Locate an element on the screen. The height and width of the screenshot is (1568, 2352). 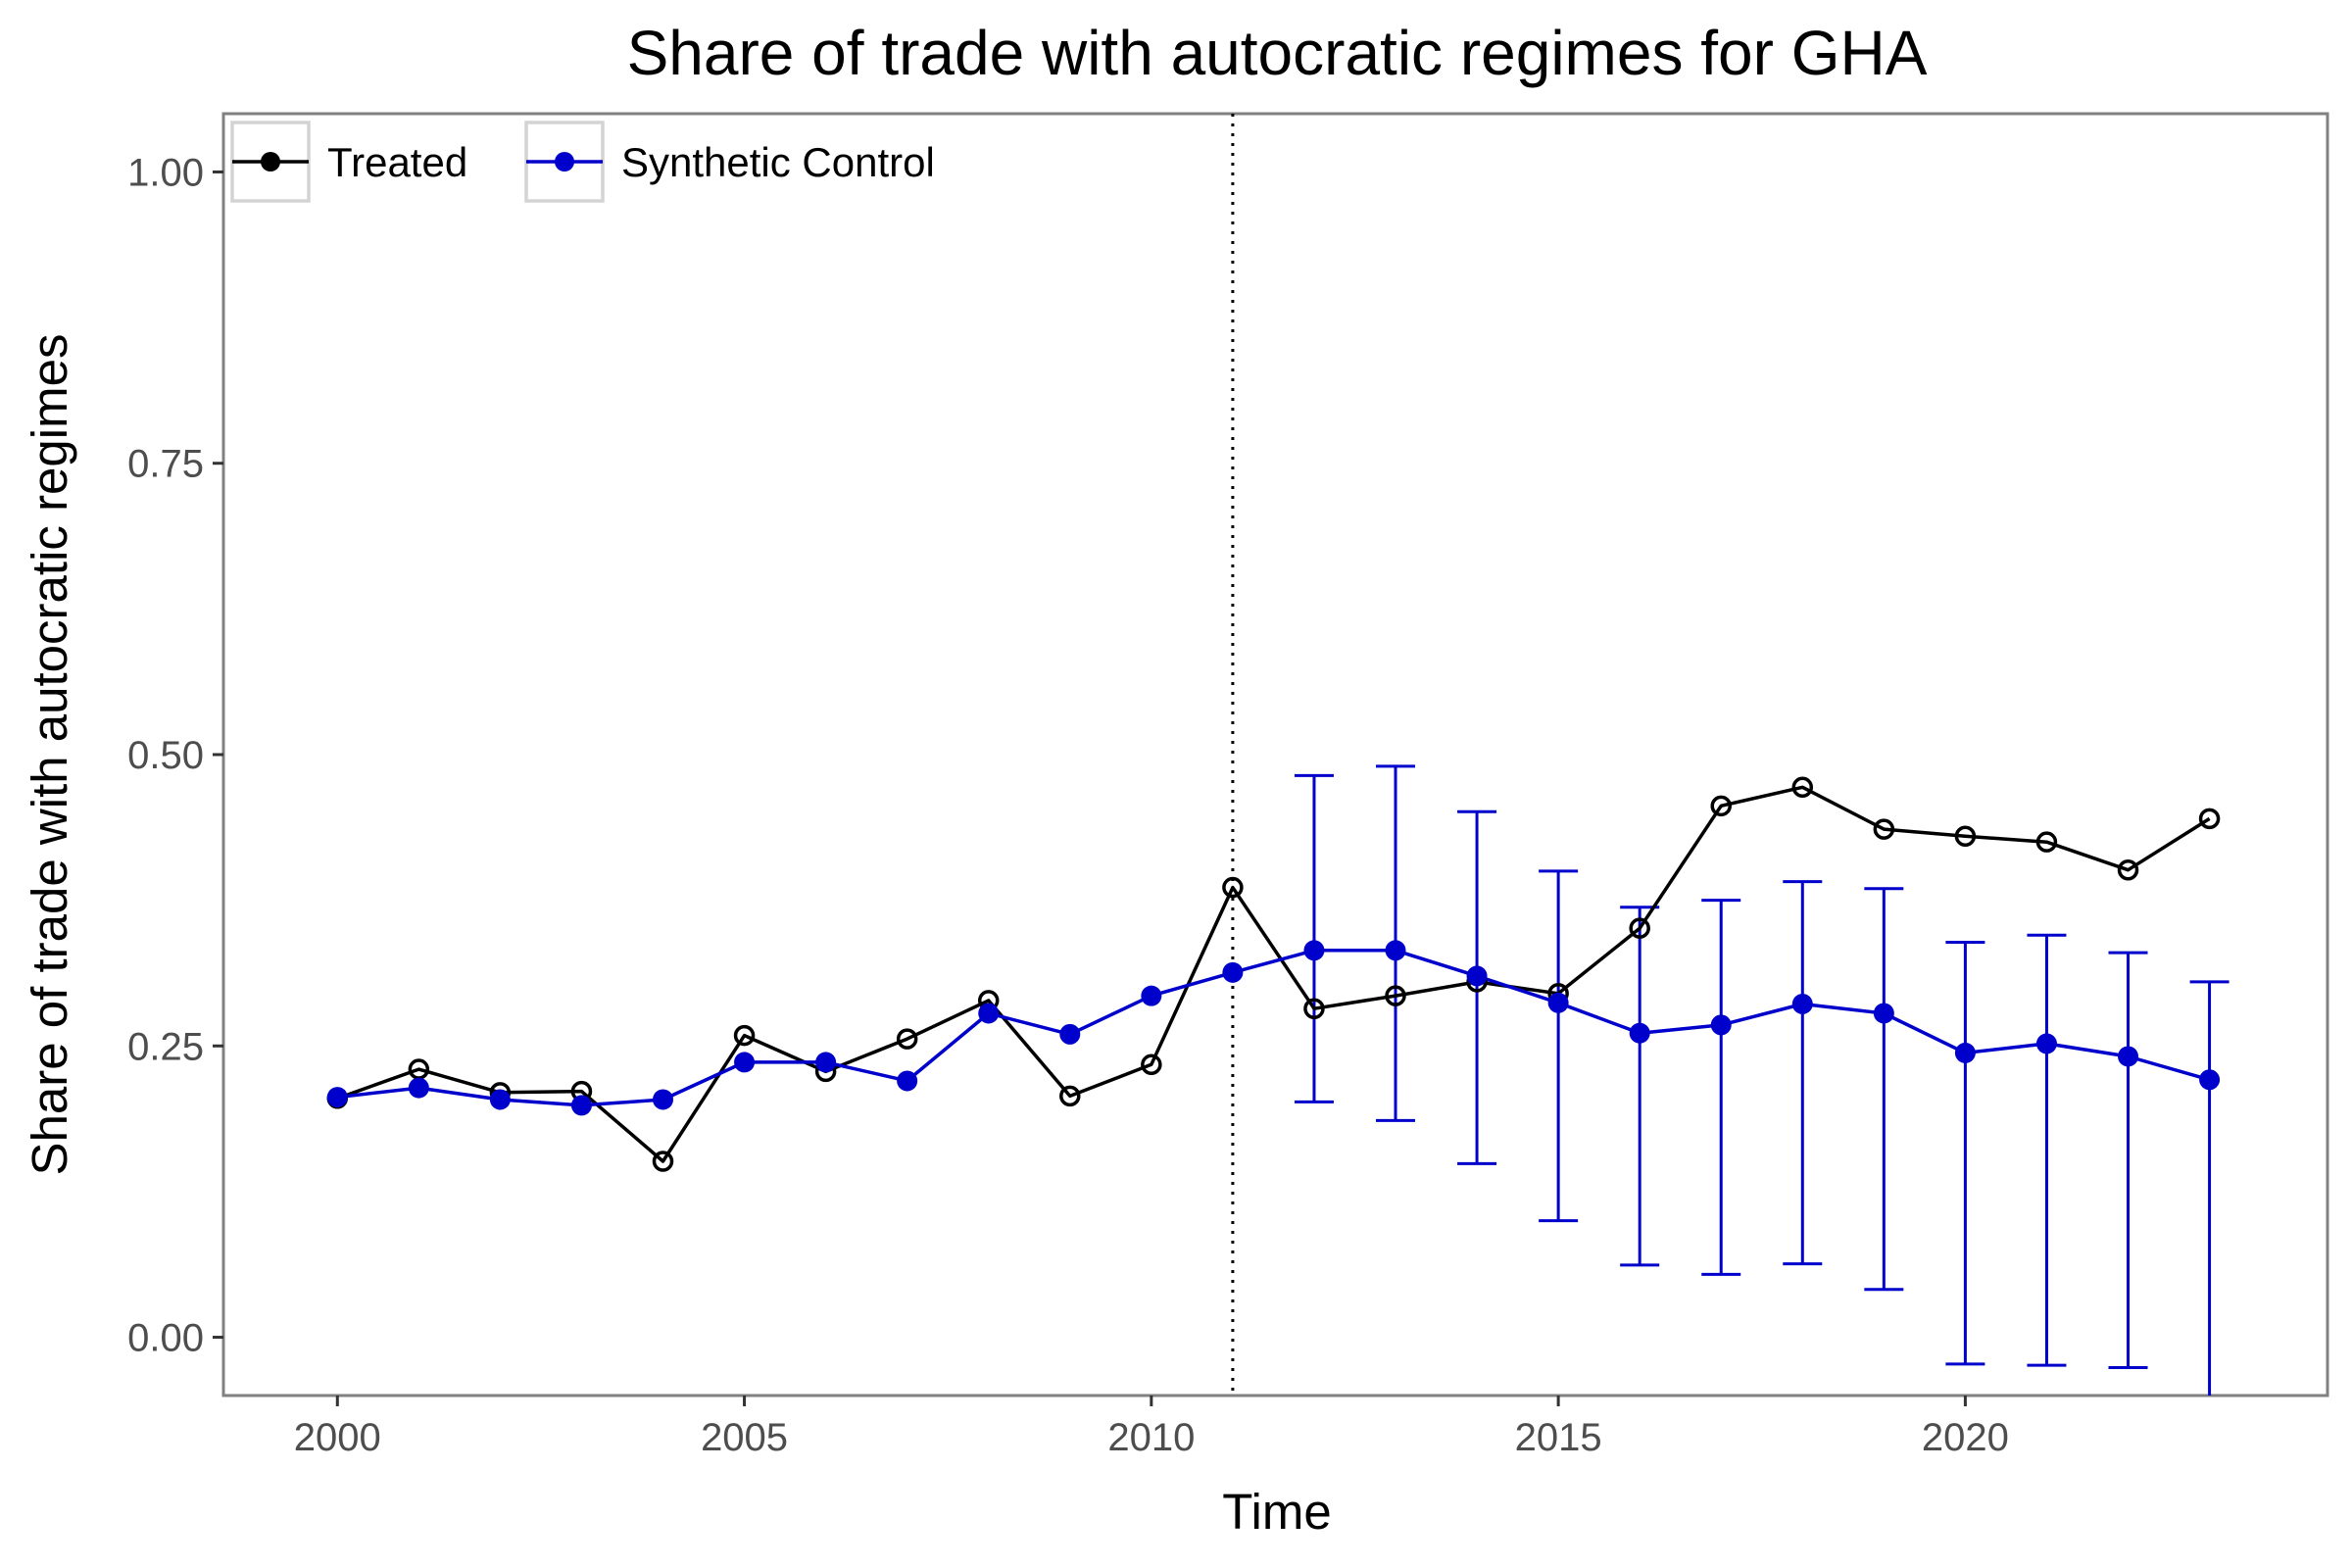
y-axis: 0.00 0.25 0.50 0.75 1.00 is located at coordinates (175, 755).